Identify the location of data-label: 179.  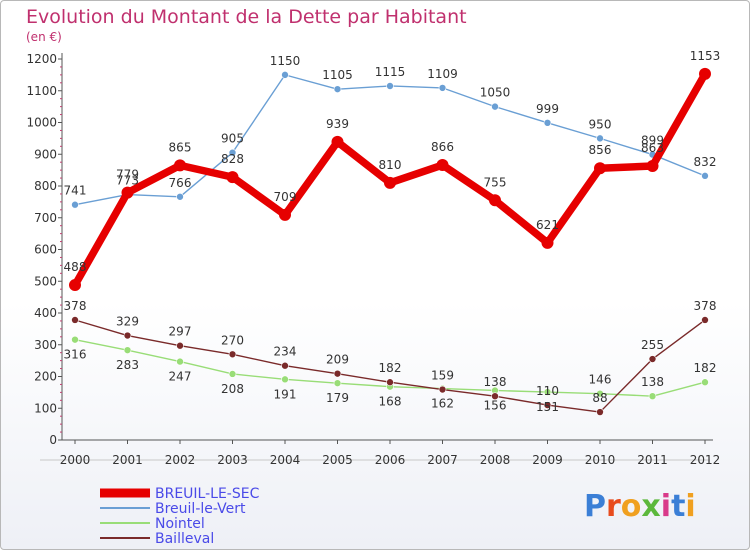
(337, 398).